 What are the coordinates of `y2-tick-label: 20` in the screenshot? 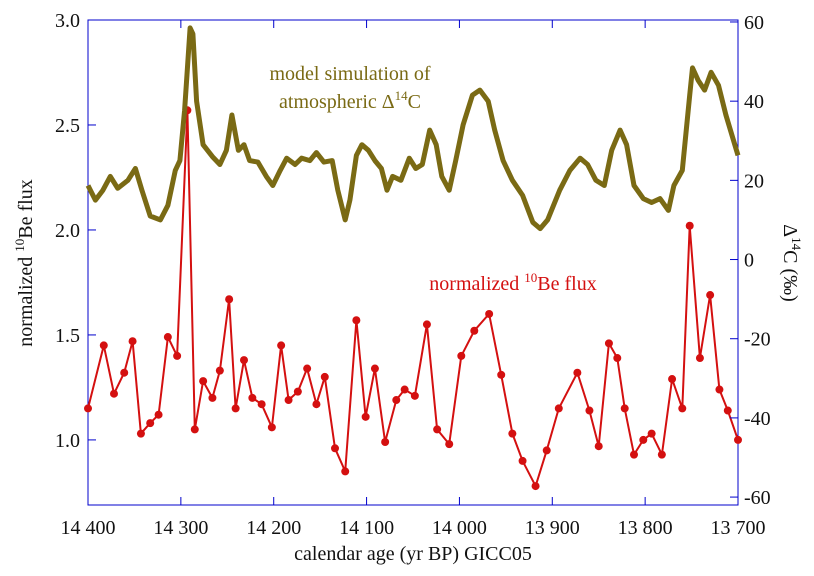 It's located at (754, 181).